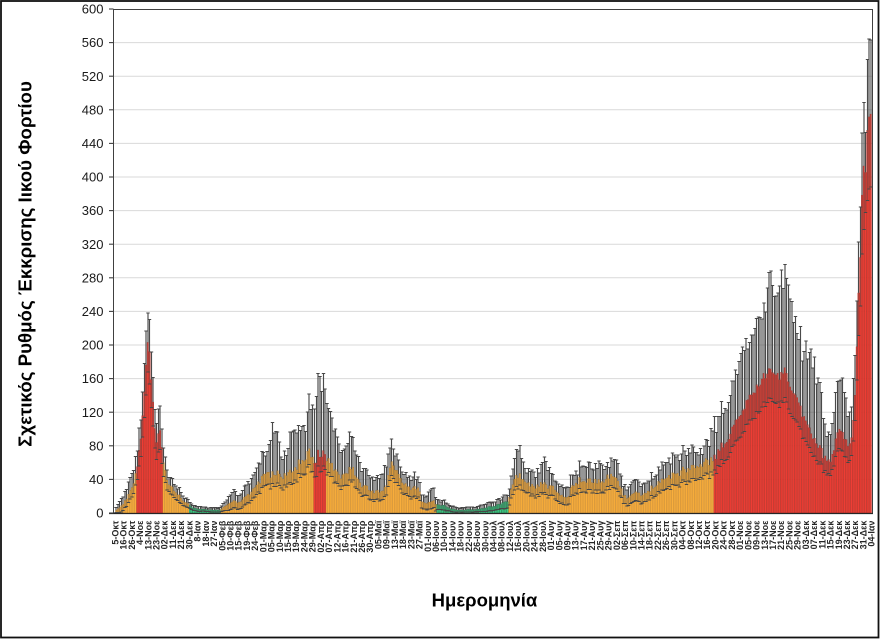  I want to click on svg-text: 26-Σεπ, so click(666, 535).